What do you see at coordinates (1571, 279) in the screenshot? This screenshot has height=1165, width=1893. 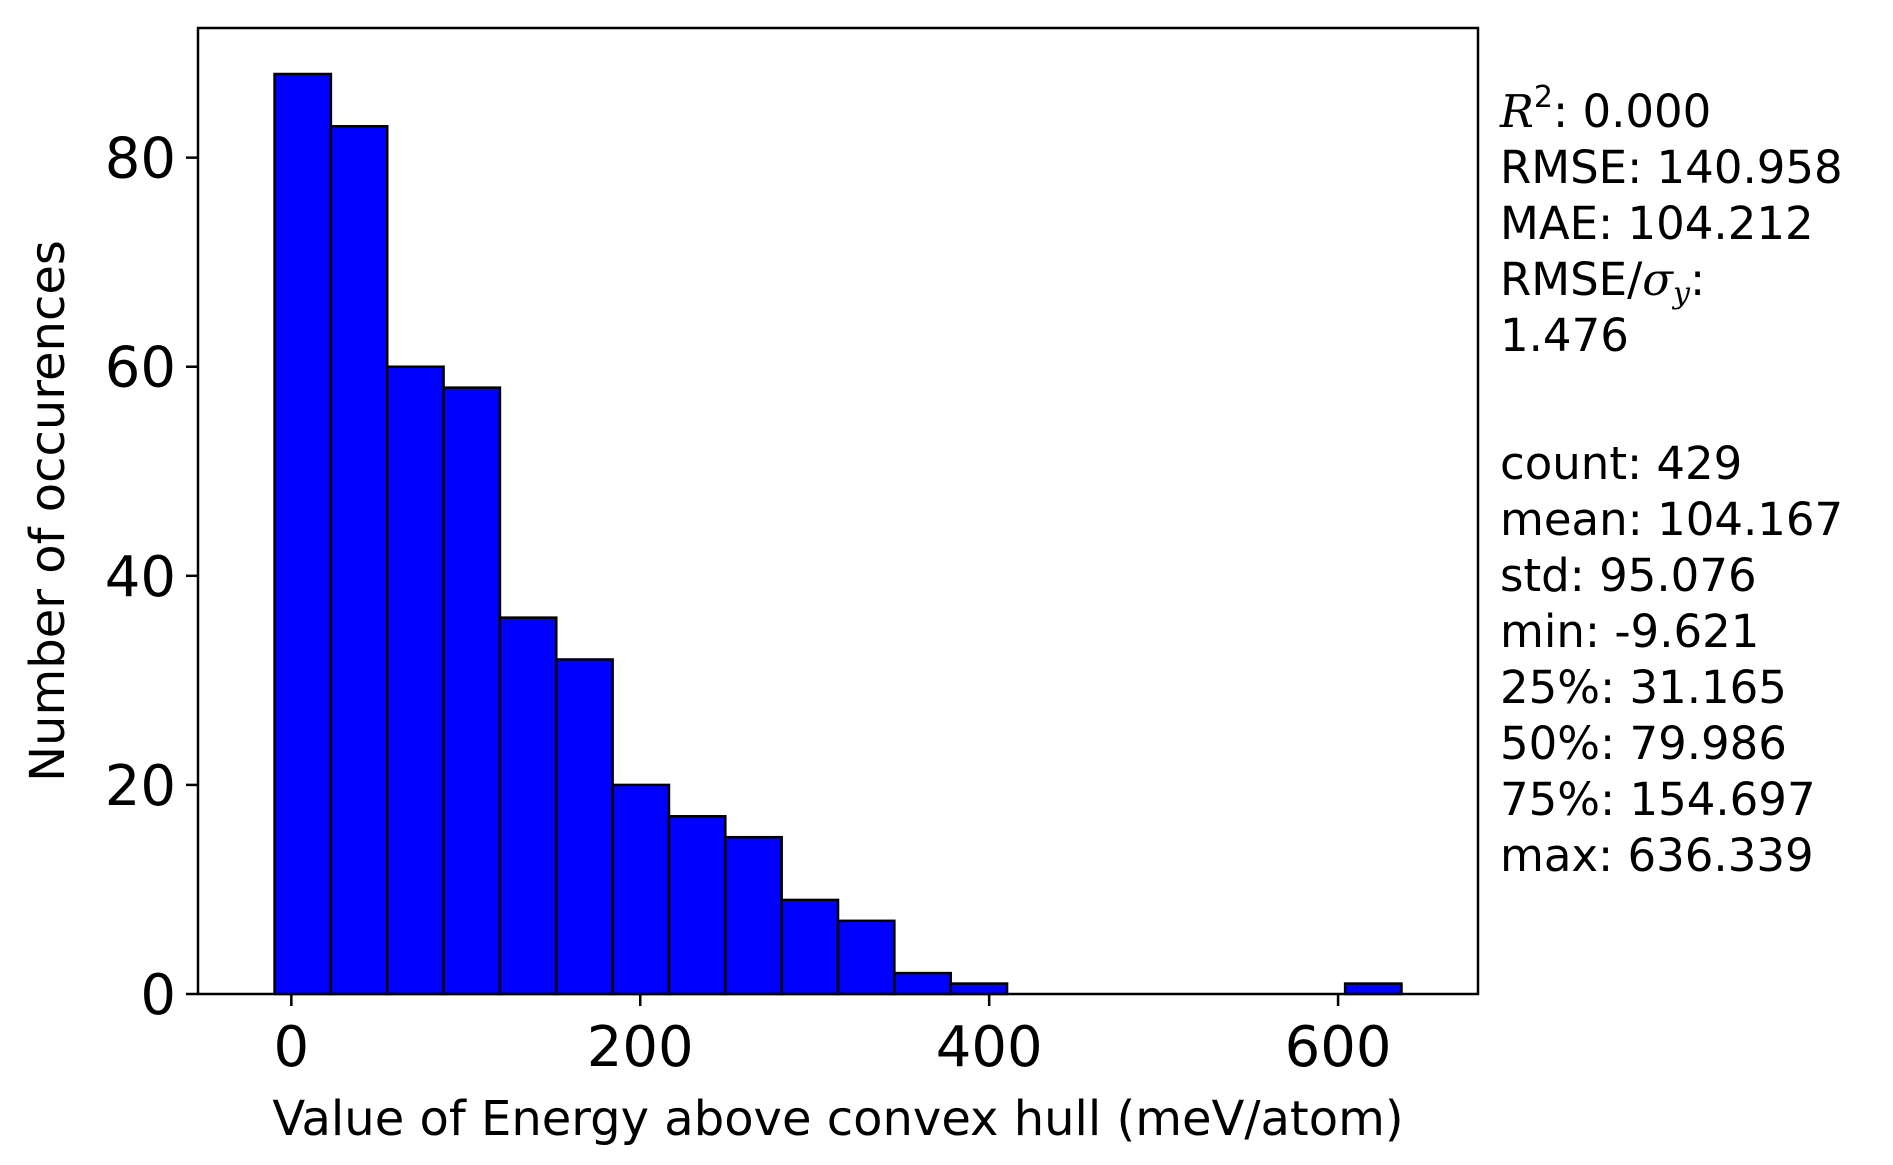 I see `rmse-sigma-prefix: RMSE/` at bounding box center [1571, 279].